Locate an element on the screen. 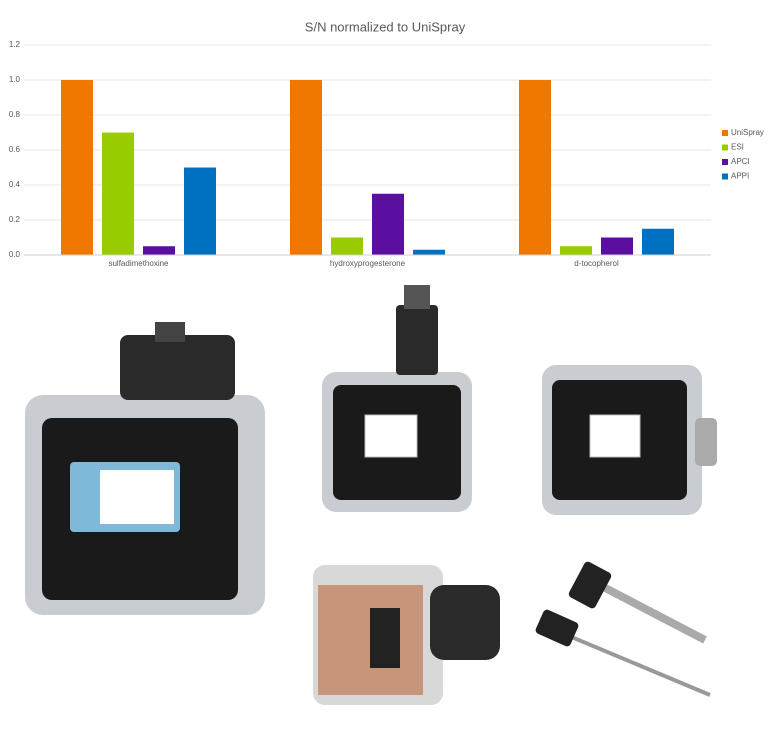 The height and width of the screenshot is (733, 768). source-window-glass is located at coordinates (137, 497).